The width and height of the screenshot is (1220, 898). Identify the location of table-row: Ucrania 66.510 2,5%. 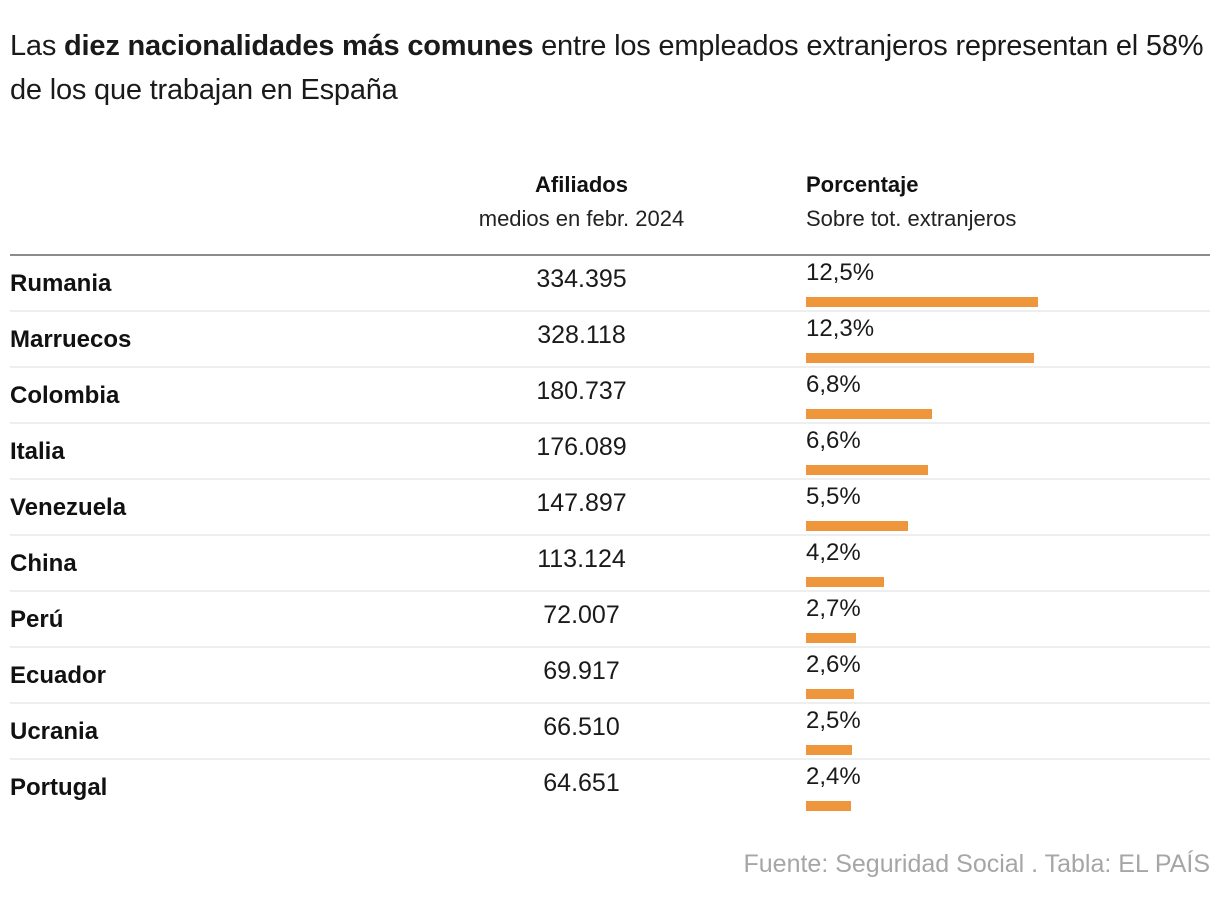
(610, 732).